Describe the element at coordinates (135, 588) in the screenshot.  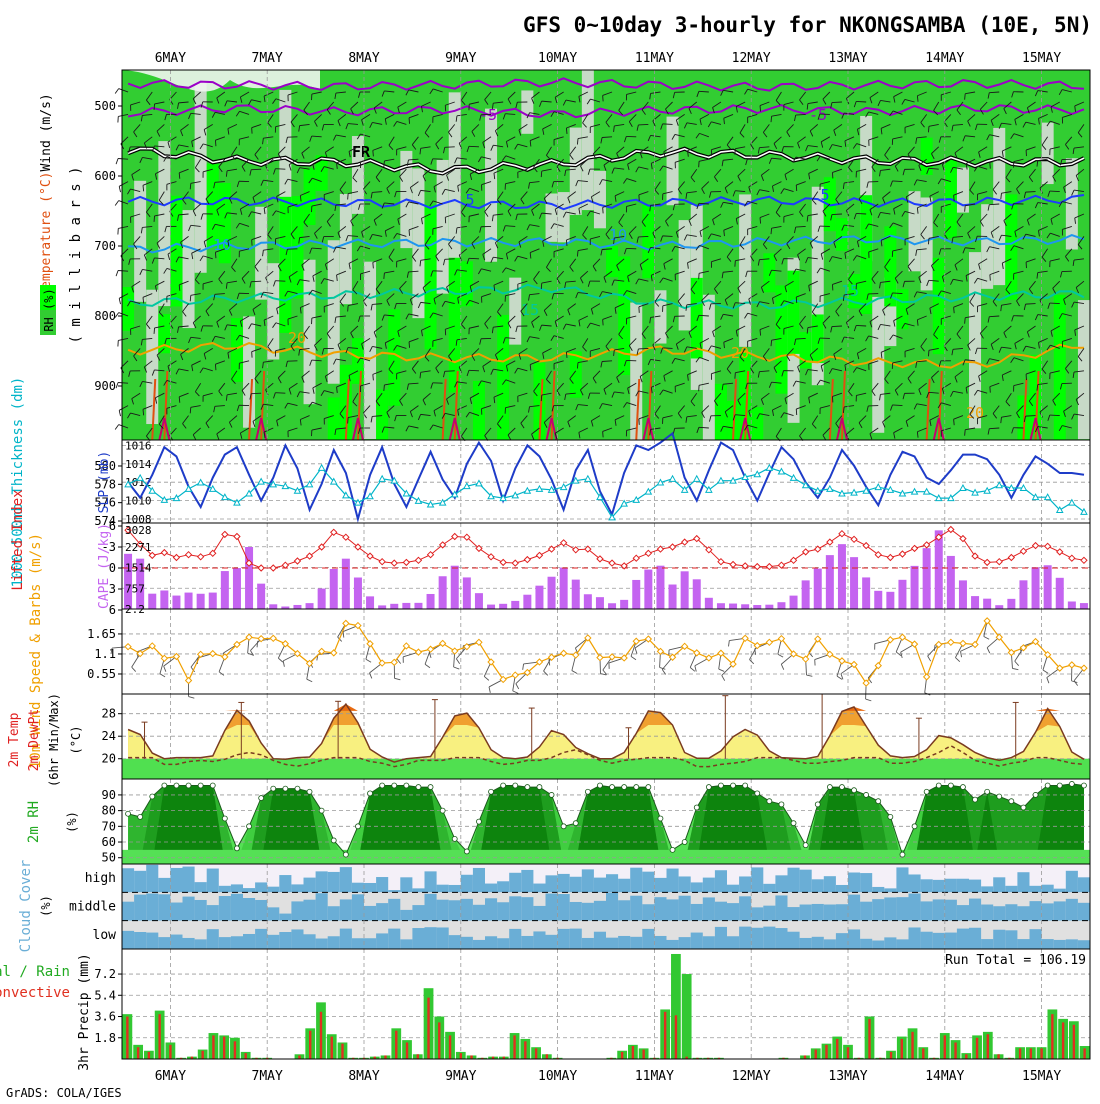
I see `cape-tick-label: 757` at that location.